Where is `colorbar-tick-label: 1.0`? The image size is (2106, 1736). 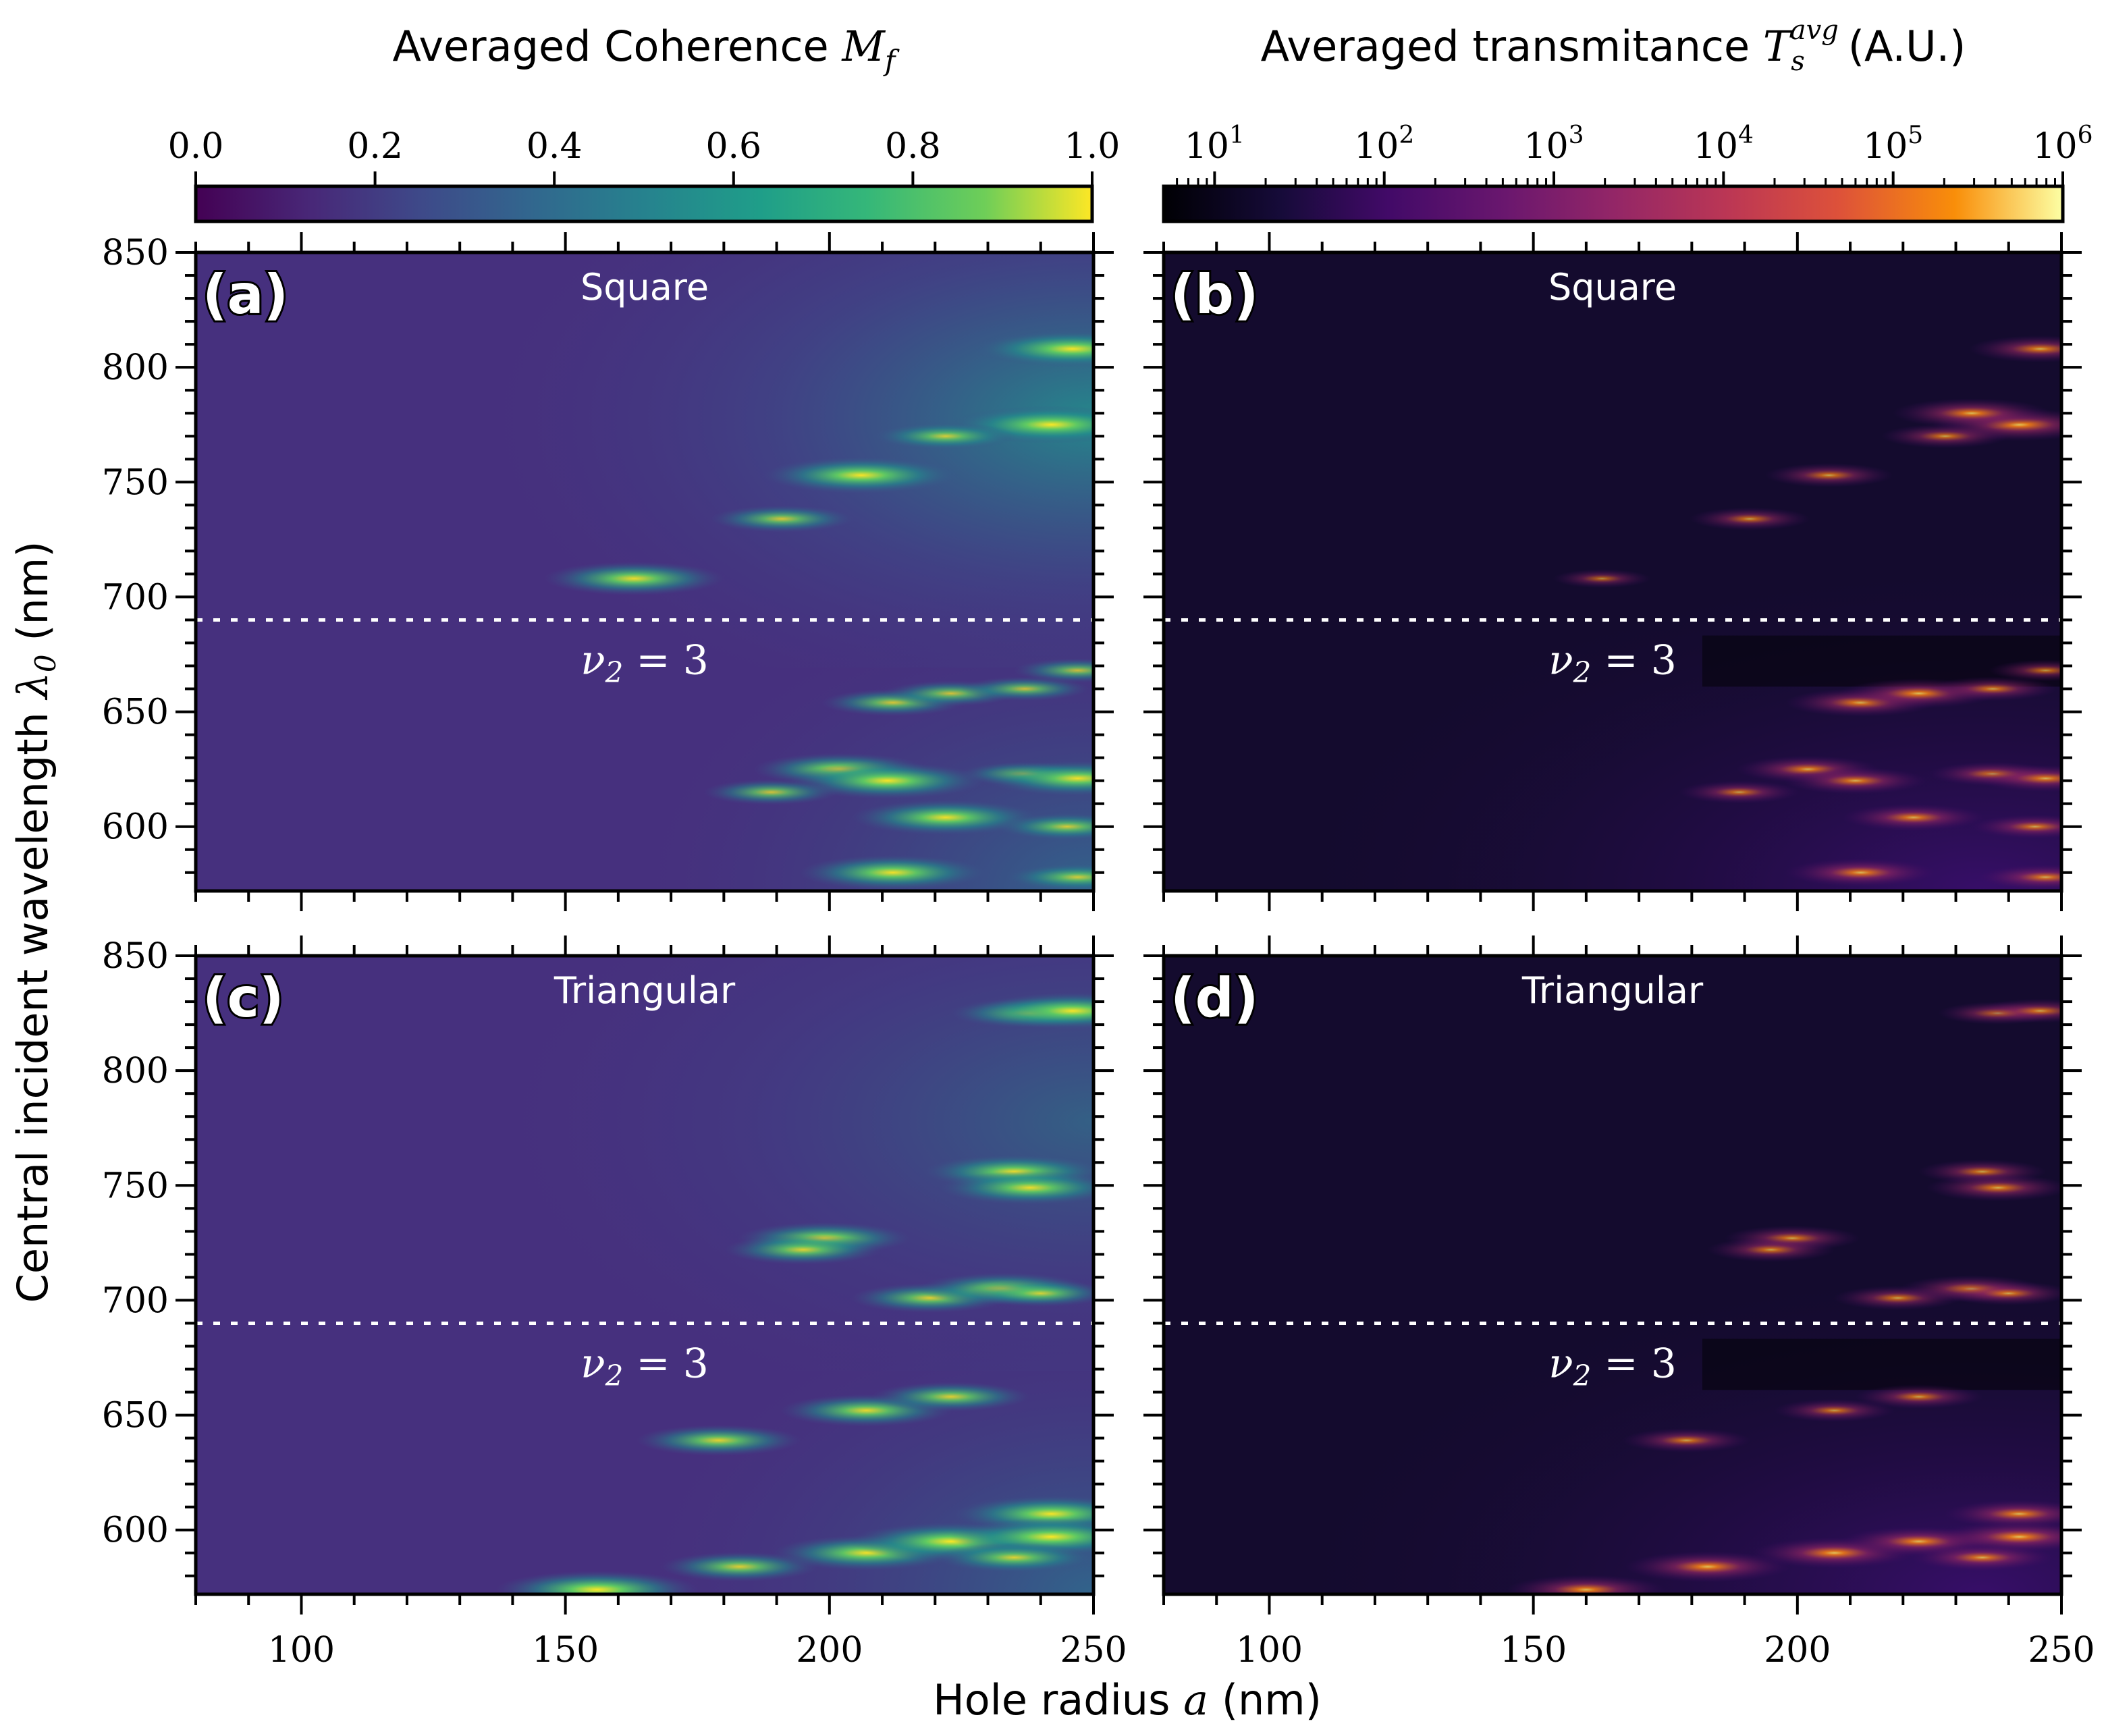 colorbar-tick-label: 1.0 is located at coordinates (1092, 147).